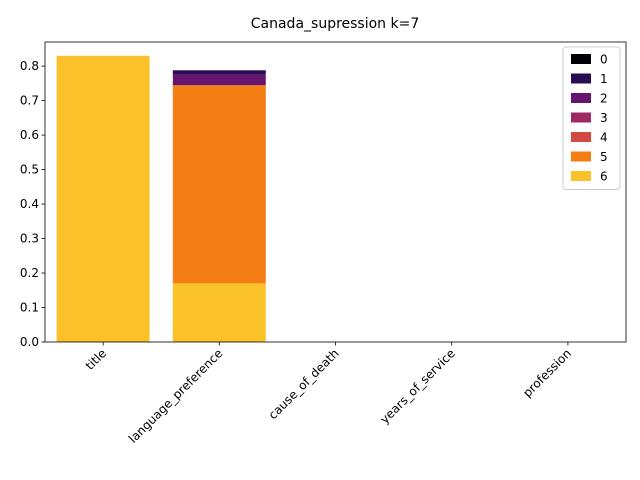 This screenshot has width=640, height=480. What do you see at coordinates (591, 118) in the screenshot?
I see `legend: 0 1 2 3 4 5 6` at bounding box center [591, 118].